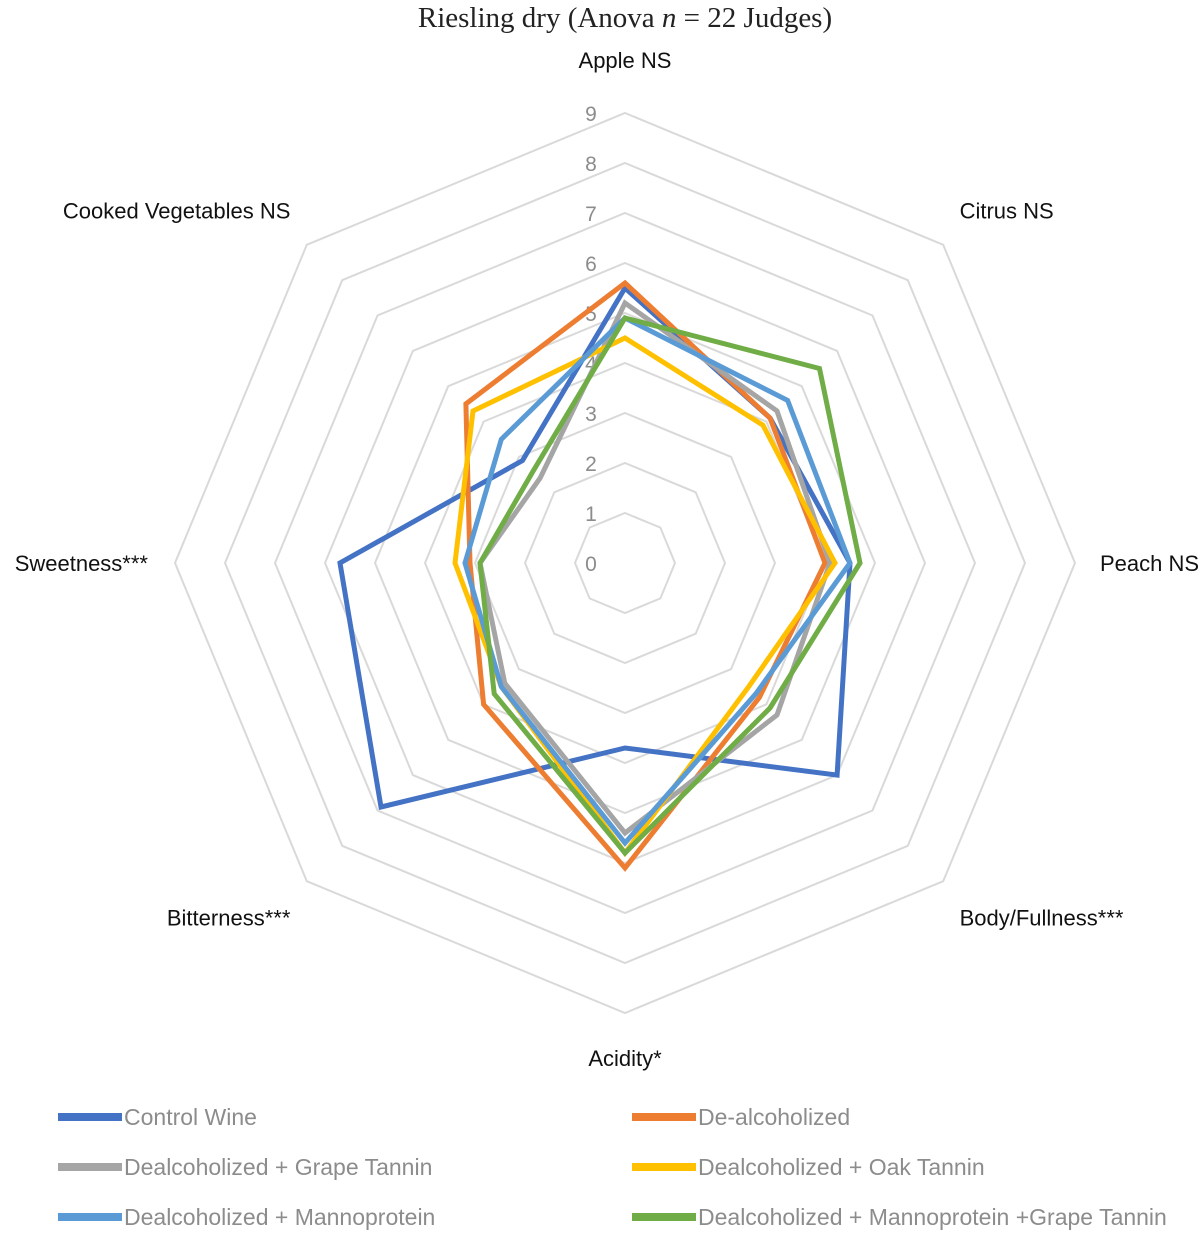 This screenshot has width=1200, height=1234. Describe the element at coordinates (279, 1217) in the screenshot. I see `legend-label: Dealcoholized + Mannoprotein` at that location.